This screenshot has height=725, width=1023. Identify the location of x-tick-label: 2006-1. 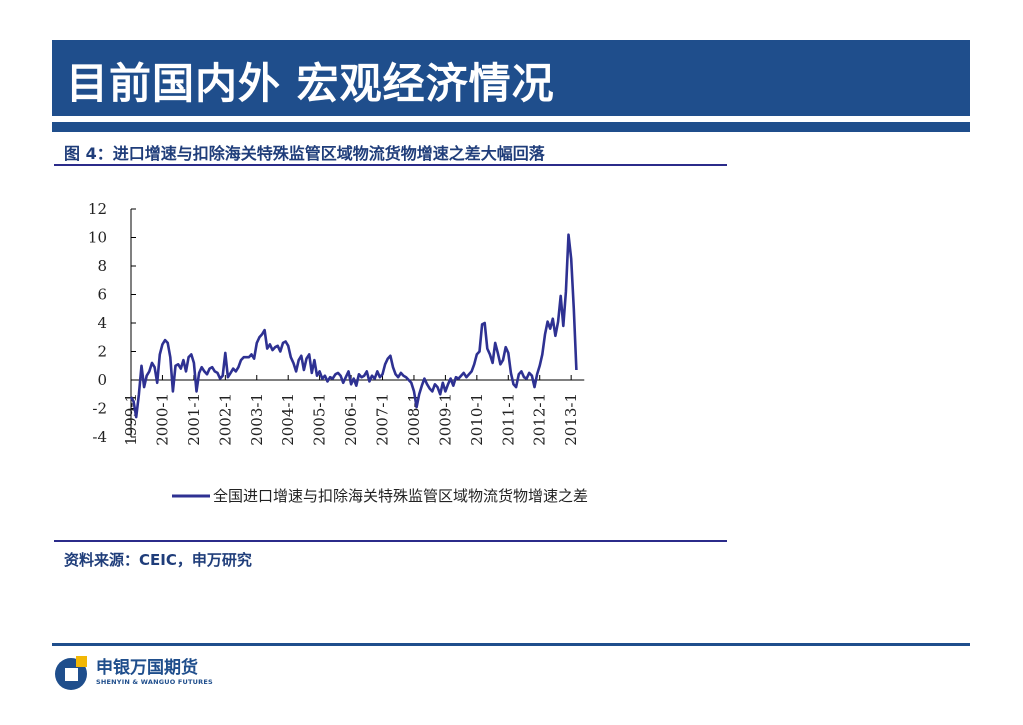
(351, 419).